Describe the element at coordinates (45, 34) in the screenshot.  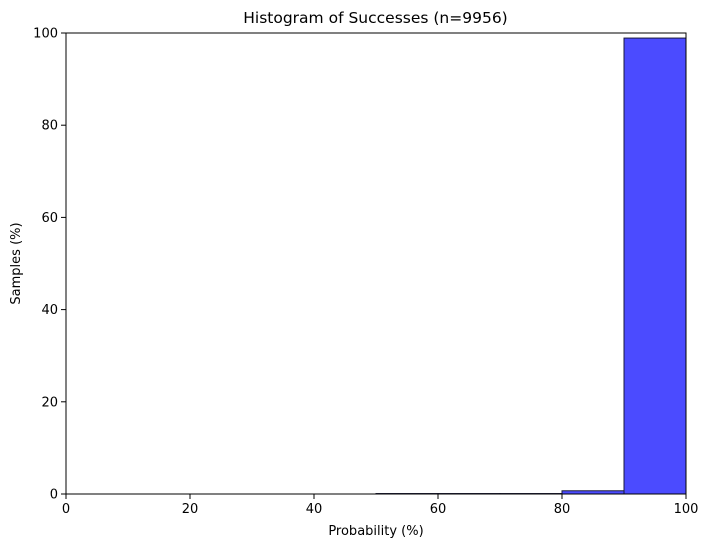
I see `y-tick-label-5: 100` at that location.